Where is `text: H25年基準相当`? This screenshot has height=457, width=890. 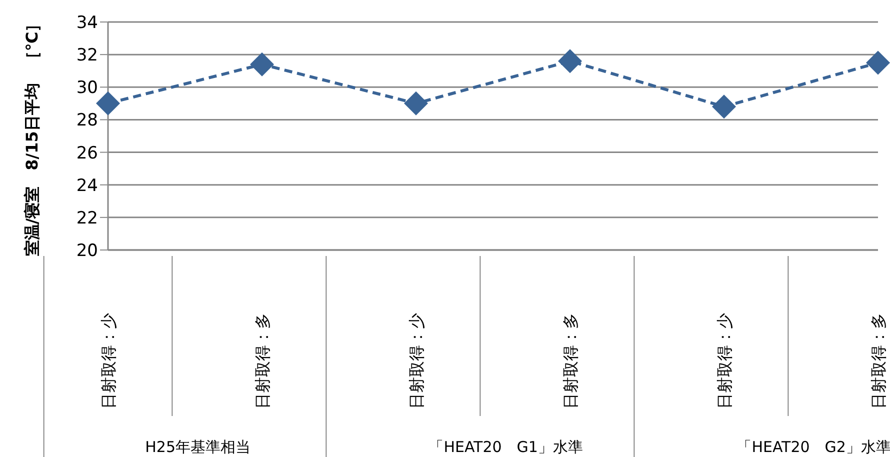 text: H25年基準相当 is located at coordinates (198, 447).